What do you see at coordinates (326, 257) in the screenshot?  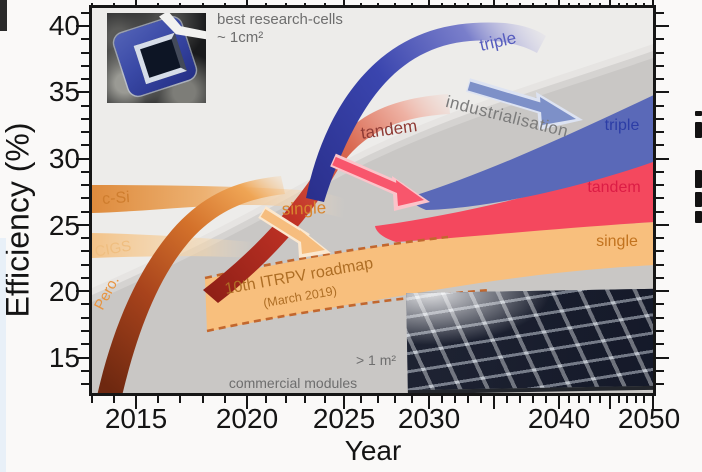 I see `itrpv-dashed-top` at bounding box center [326, 257].